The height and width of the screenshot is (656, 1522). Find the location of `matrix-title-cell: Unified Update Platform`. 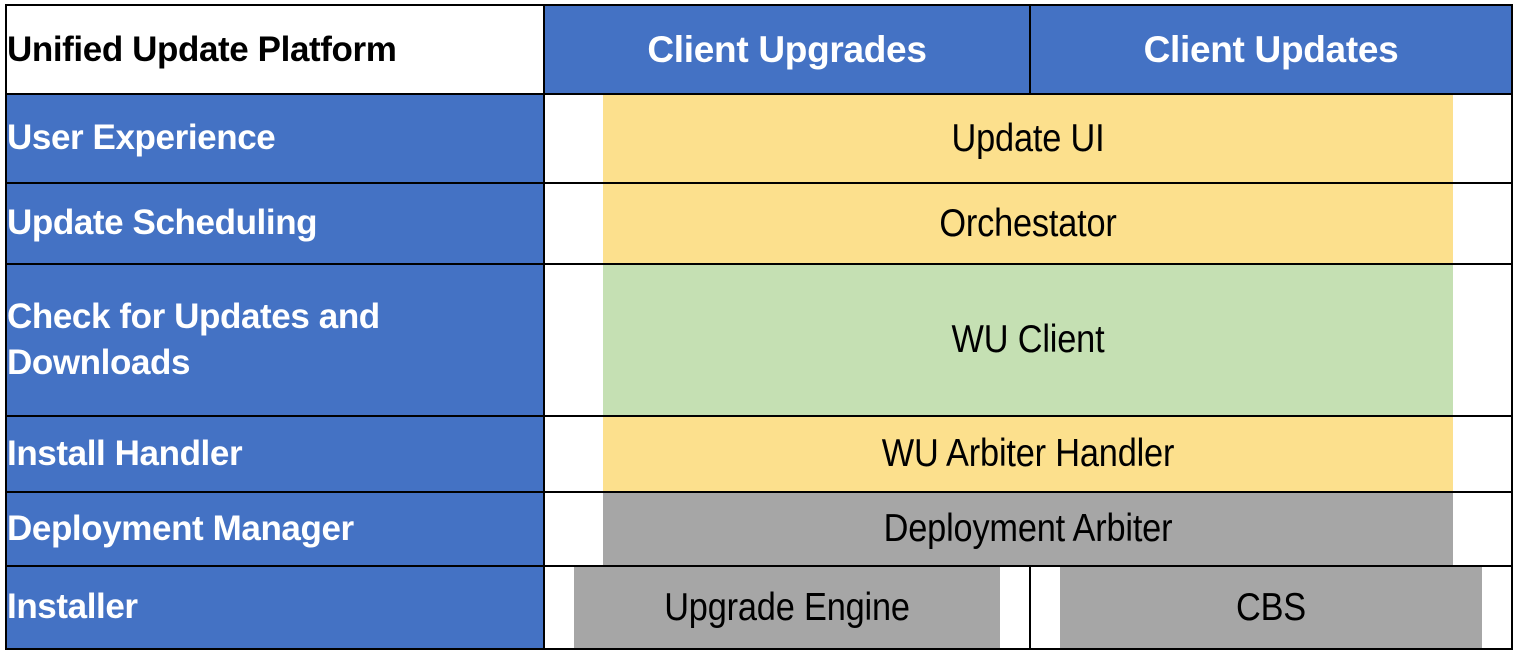

matrix-title-cell: Unified Update Platform is located at coordinates (275, 49).